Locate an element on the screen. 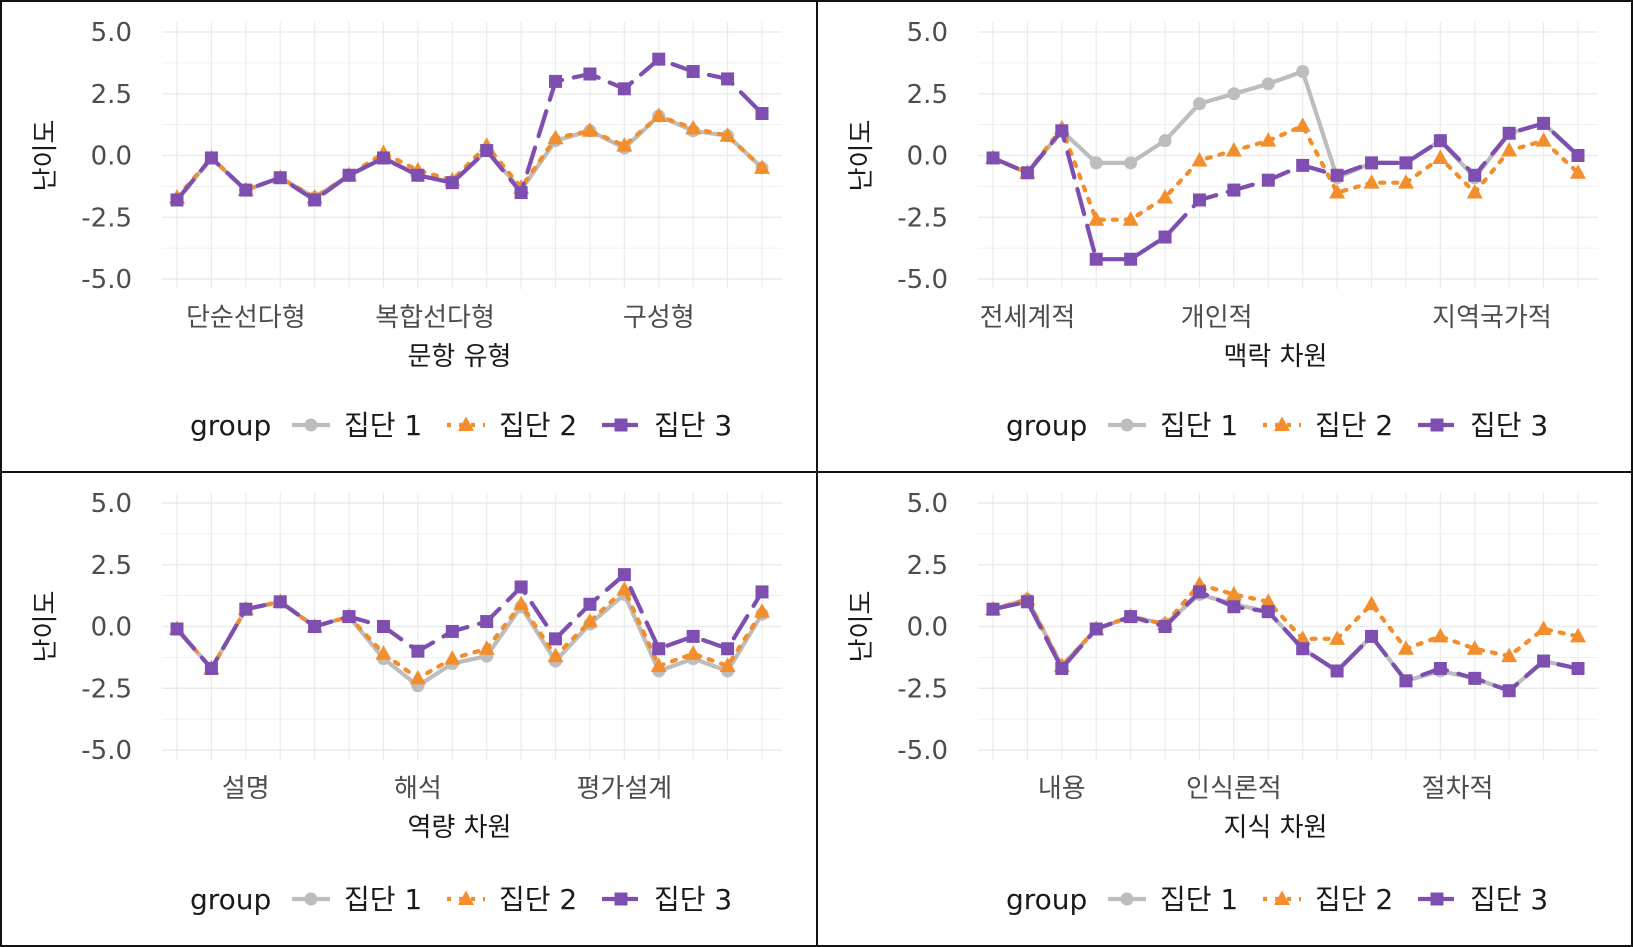  legend-entry: 집단 2 is located at coordinates (1328, 899).